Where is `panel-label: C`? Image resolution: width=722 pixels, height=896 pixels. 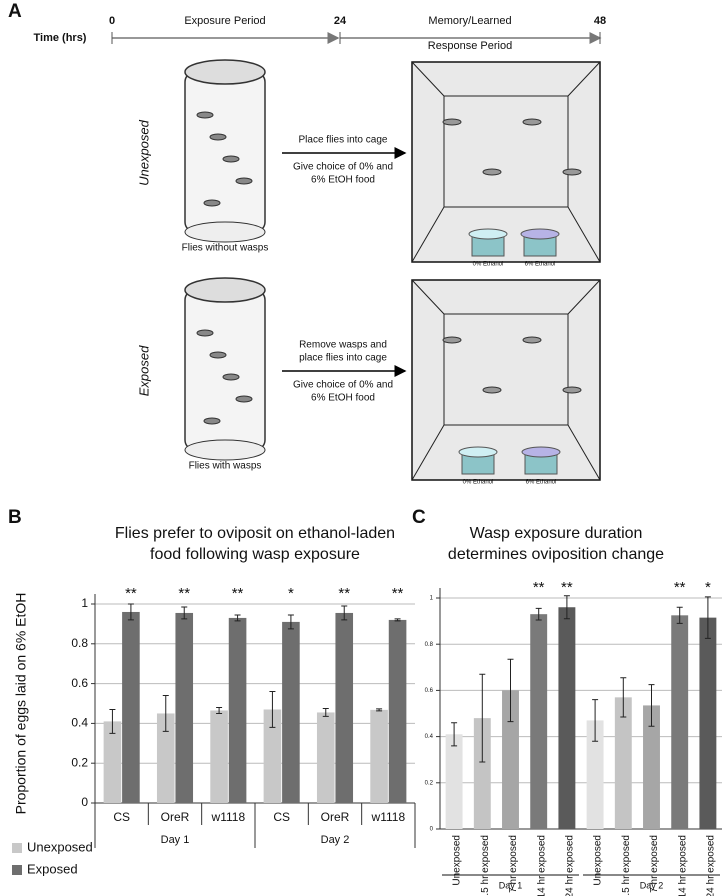 panel-label: C is located at coordinates (419, 517).